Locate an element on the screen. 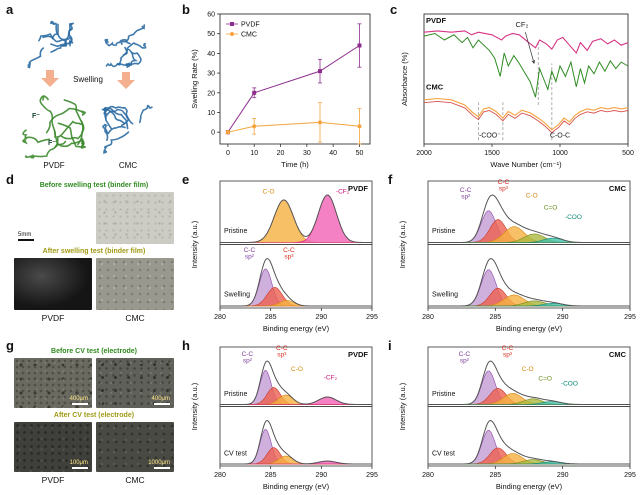 This screenshot has width=640, height=495. photo-cmc-film-before is located at coordinates (135, 218).